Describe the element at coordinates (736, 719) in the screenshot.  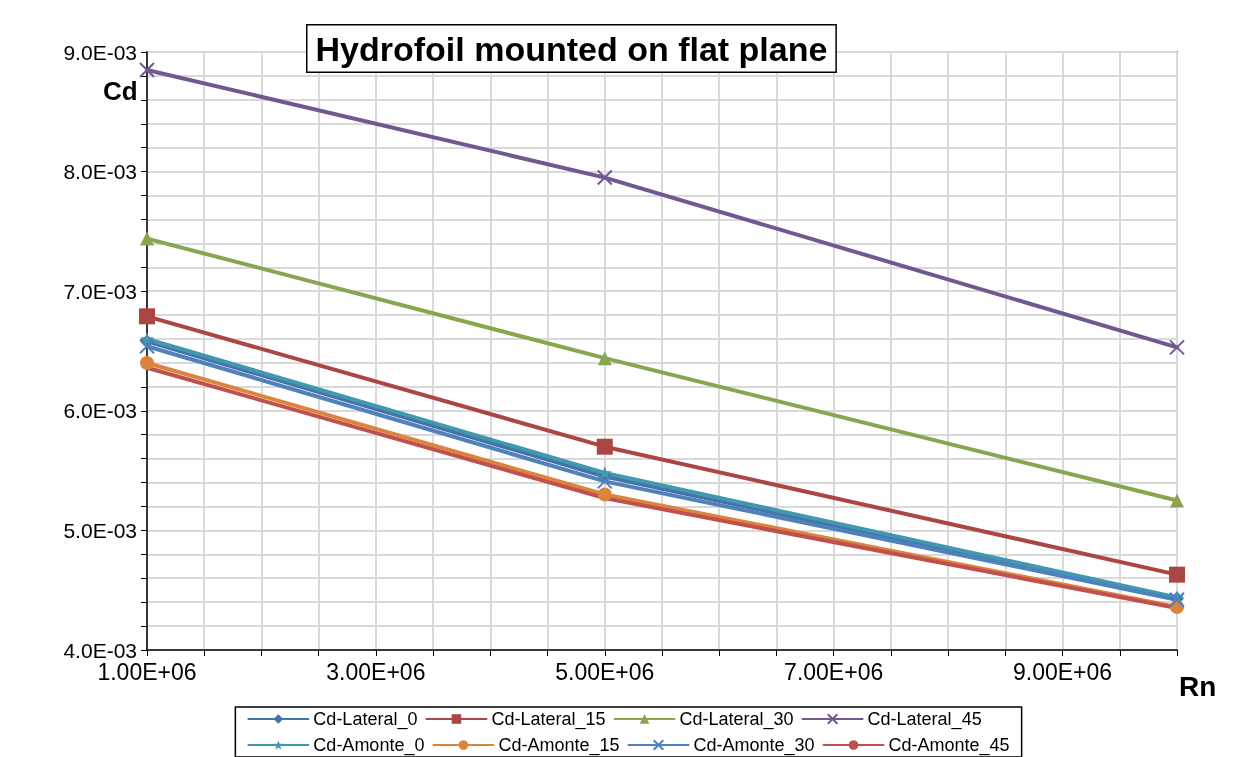
I see `legend-label: Cd-Lateral_30` at that location.